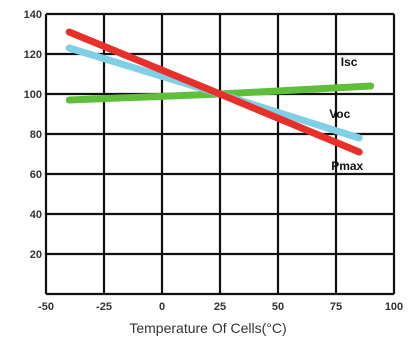 The height and width of the screenshot is (346, 418). What do you see at coordinates (347, 166) in the screenshot?
I see `series-label-pmax: Pmax` at bounding box center [347, 166].